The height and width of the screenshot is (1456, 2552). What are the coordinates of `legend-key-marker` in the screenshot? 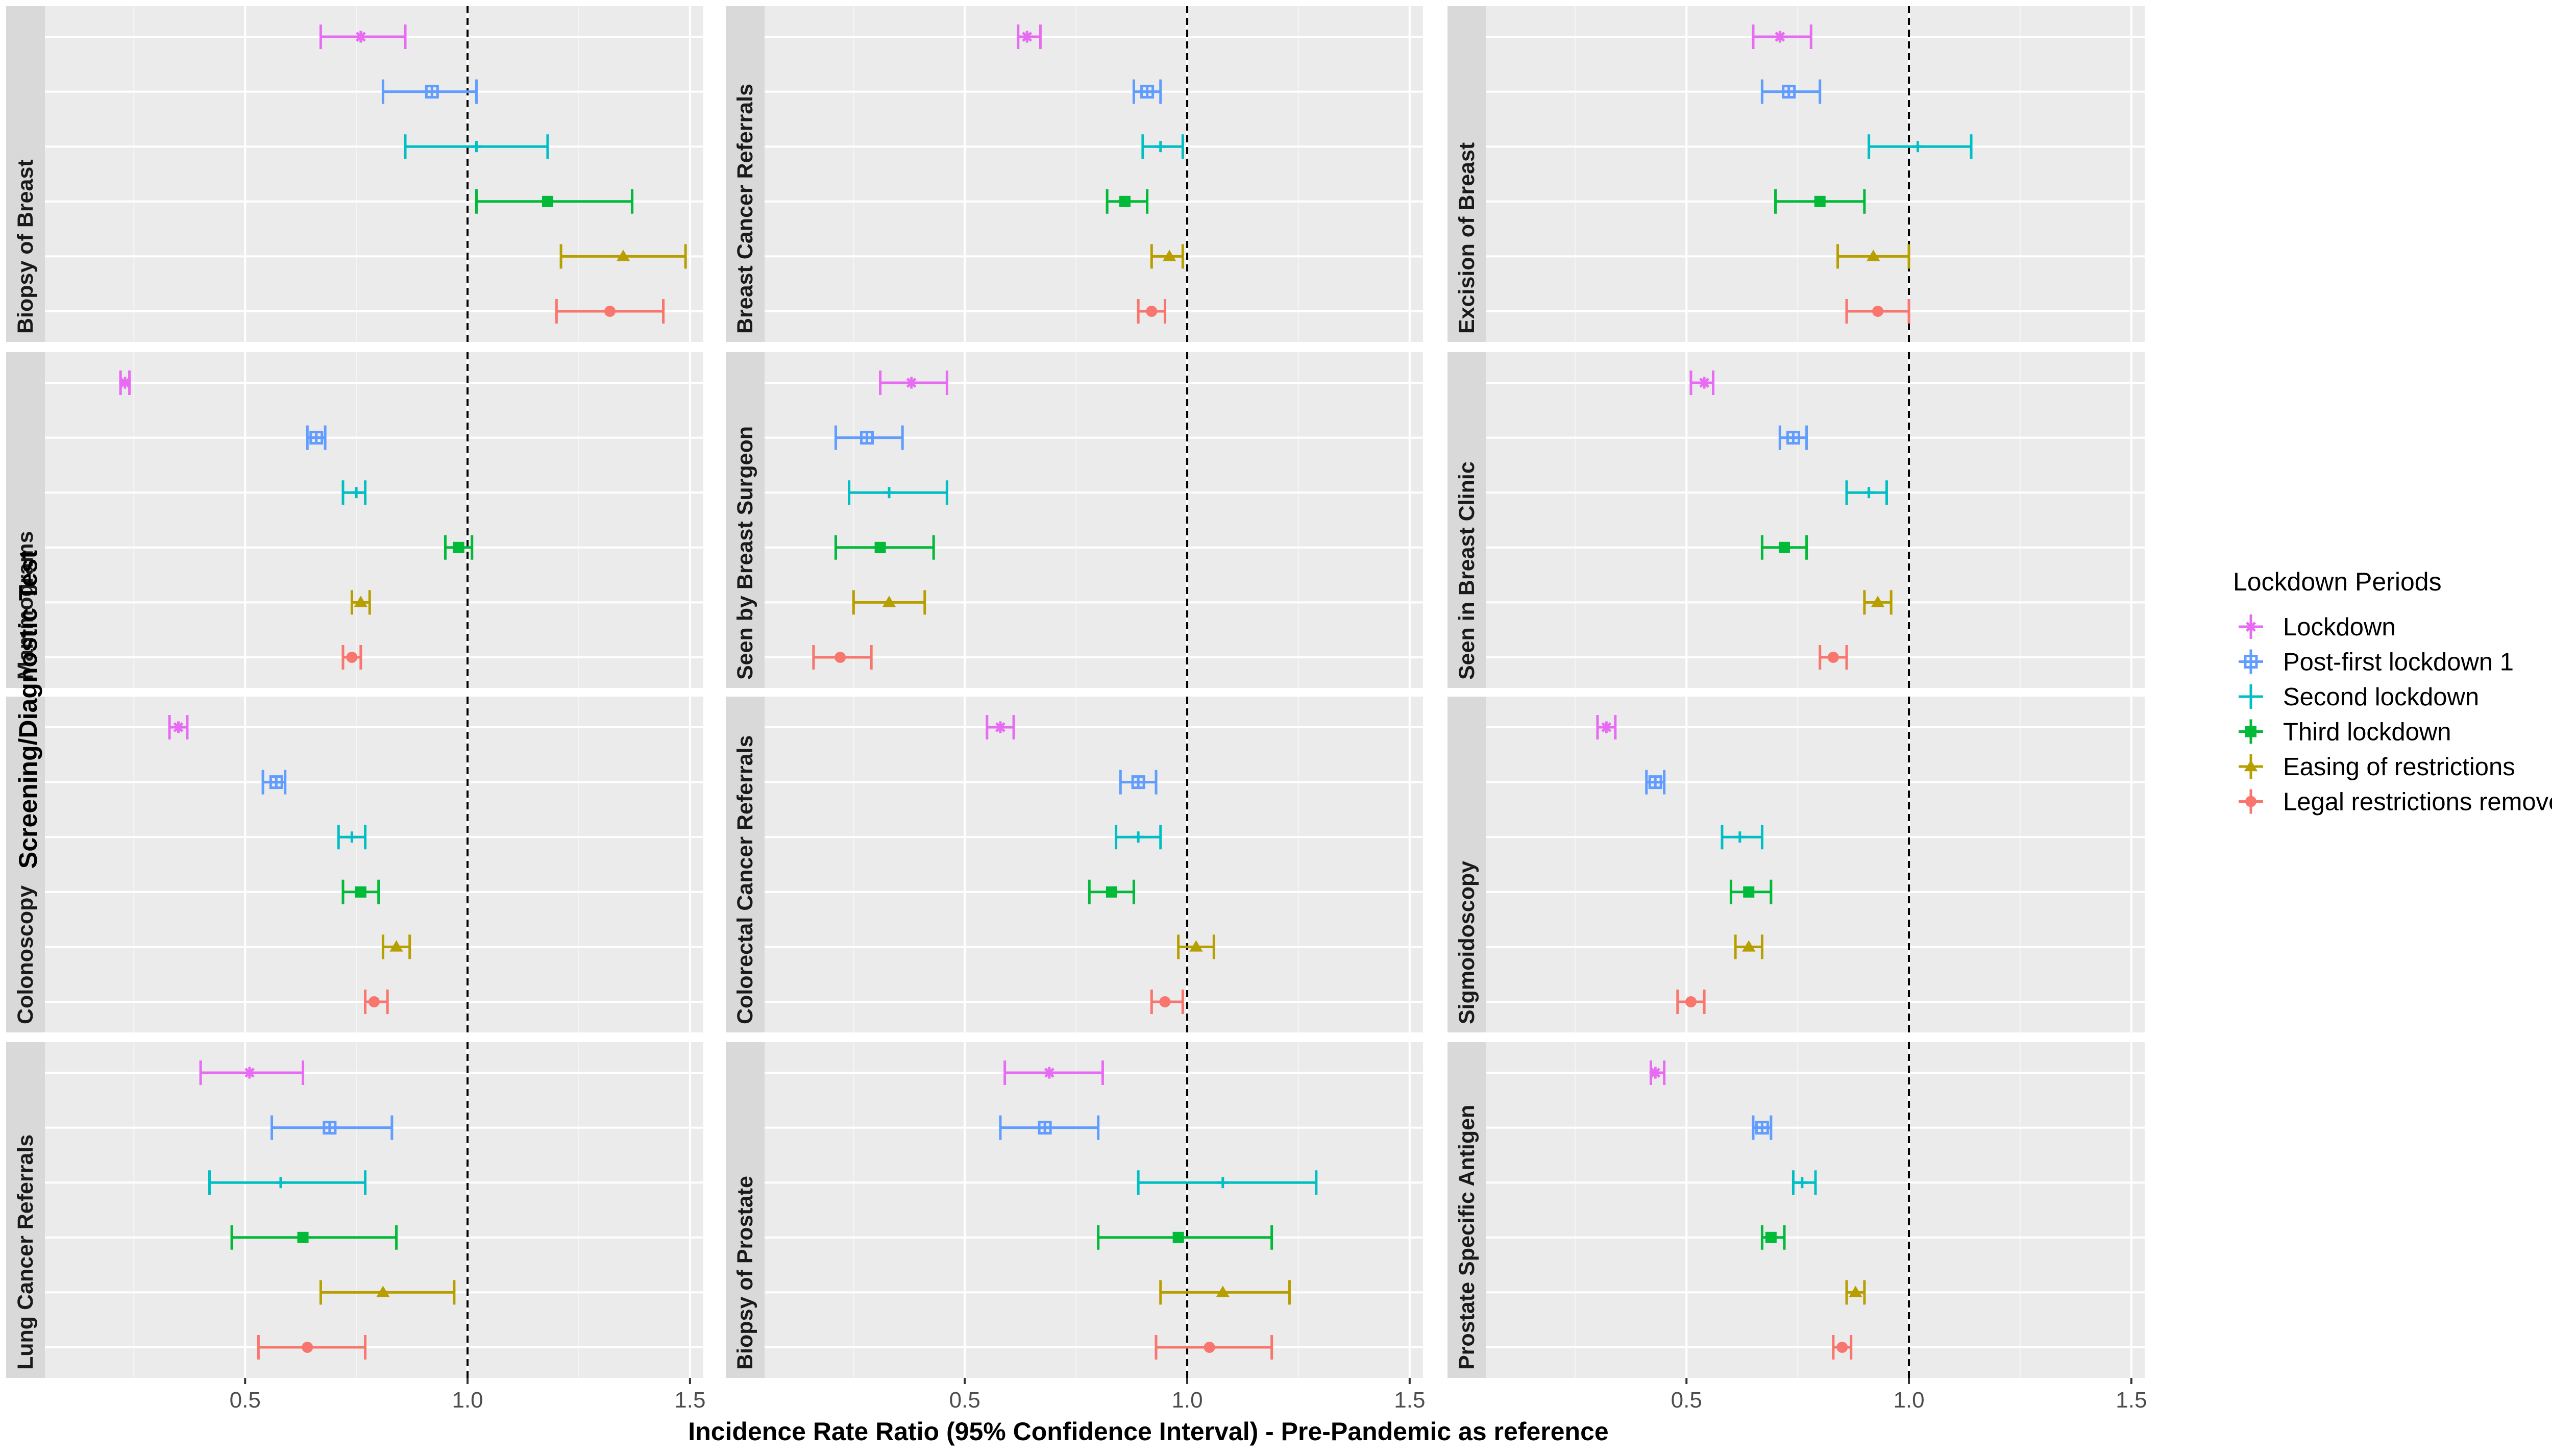 It's located at (2250, 731).